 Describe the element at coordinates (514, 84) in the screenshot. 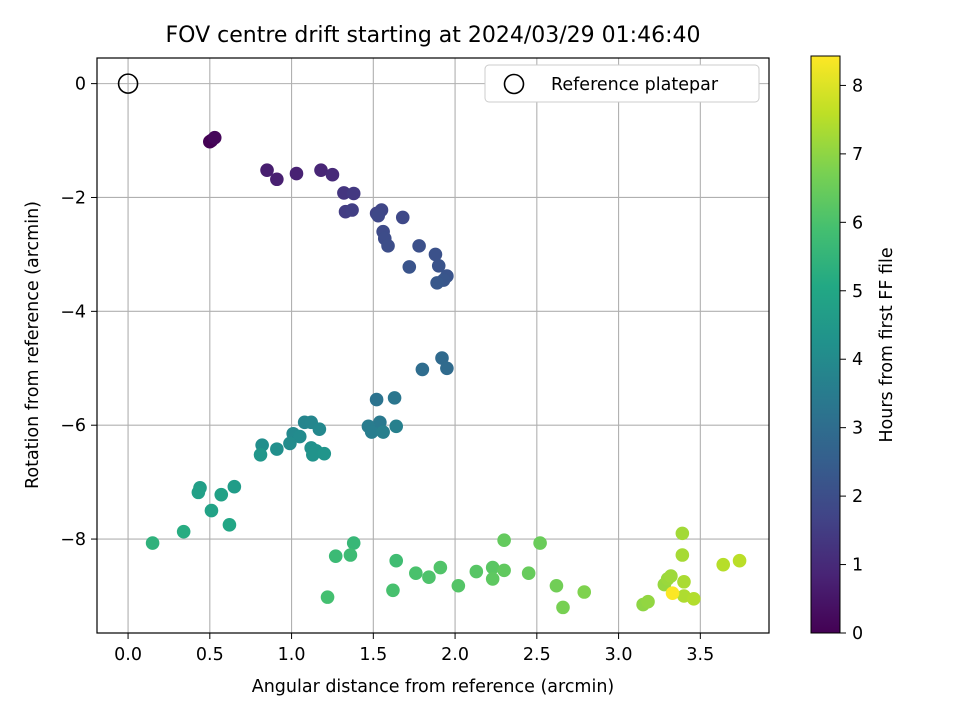

I see `legend-marker` at that location.